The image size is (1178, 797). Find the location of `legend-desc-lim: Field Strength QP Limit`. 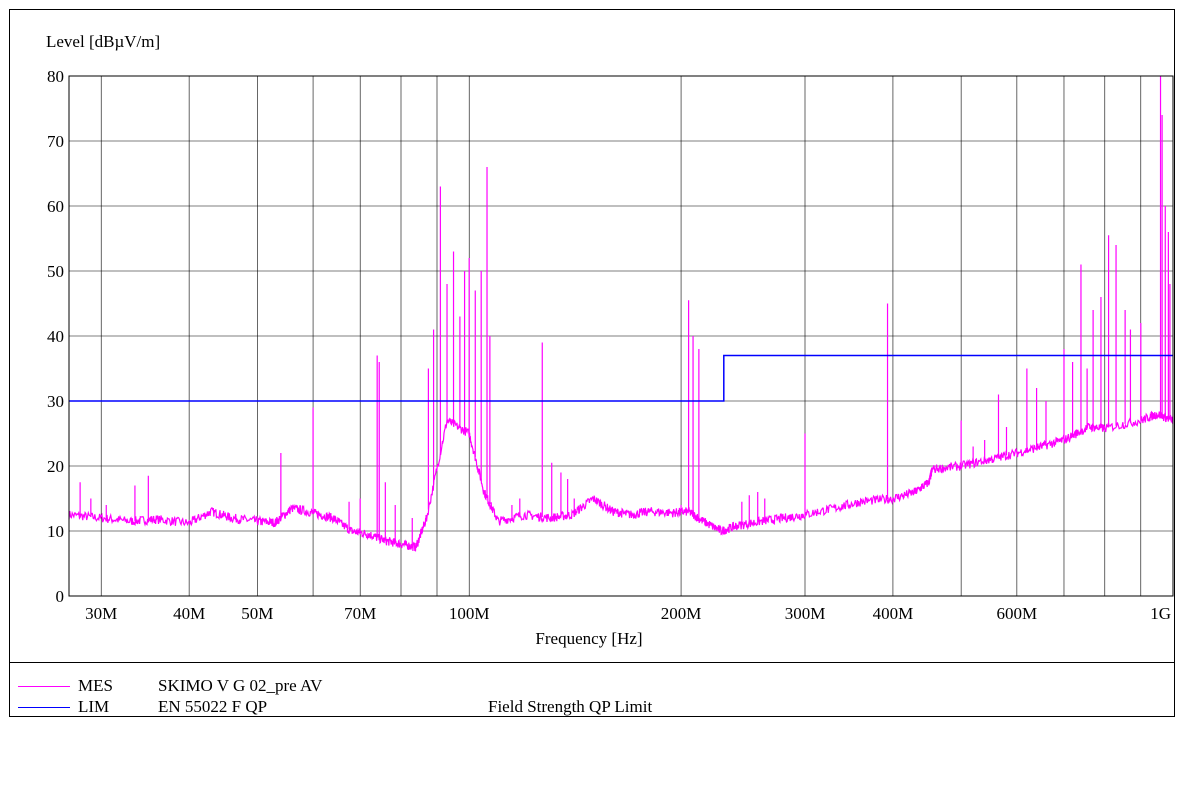

legend-desc-lim: Field Strength QP Limit is located at coordinates (570, 706).